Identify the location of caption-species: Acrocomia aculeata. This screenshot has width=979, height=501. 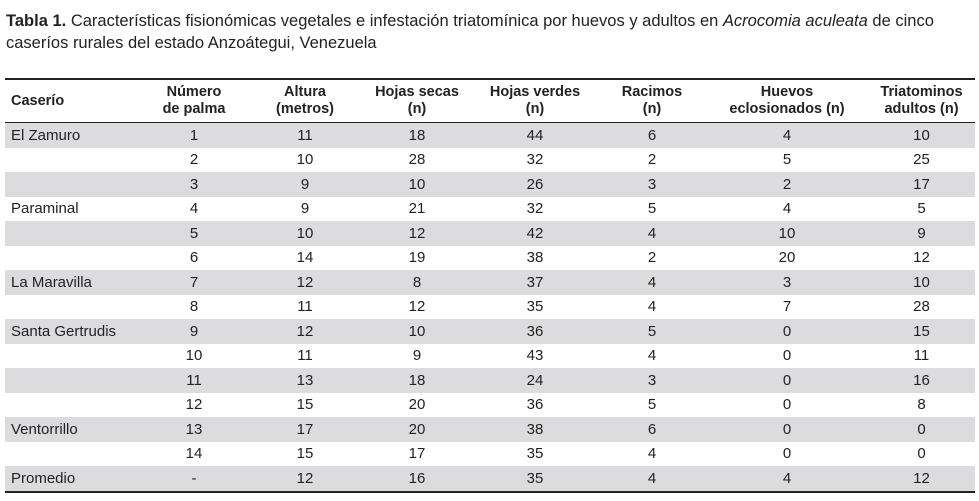
(795, 21).